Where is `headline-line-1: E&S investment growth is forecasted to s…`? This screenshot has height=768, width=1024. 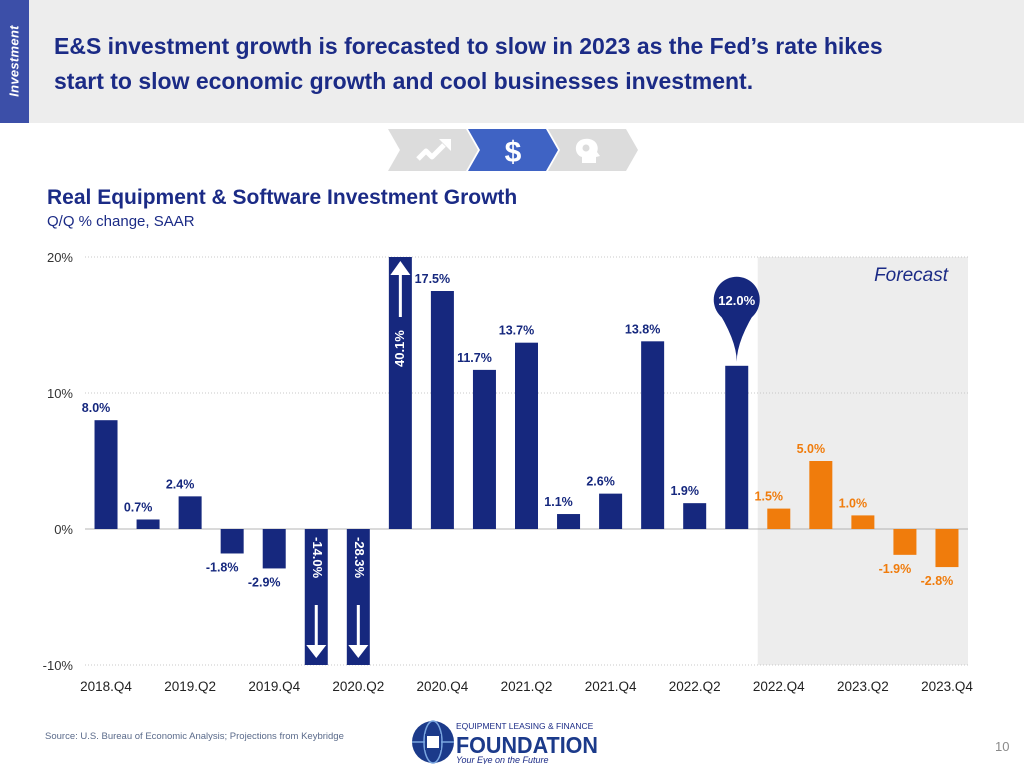
headline-line-1: E&S investment growth is forecasted to s… is located at coordinates (468, 46).